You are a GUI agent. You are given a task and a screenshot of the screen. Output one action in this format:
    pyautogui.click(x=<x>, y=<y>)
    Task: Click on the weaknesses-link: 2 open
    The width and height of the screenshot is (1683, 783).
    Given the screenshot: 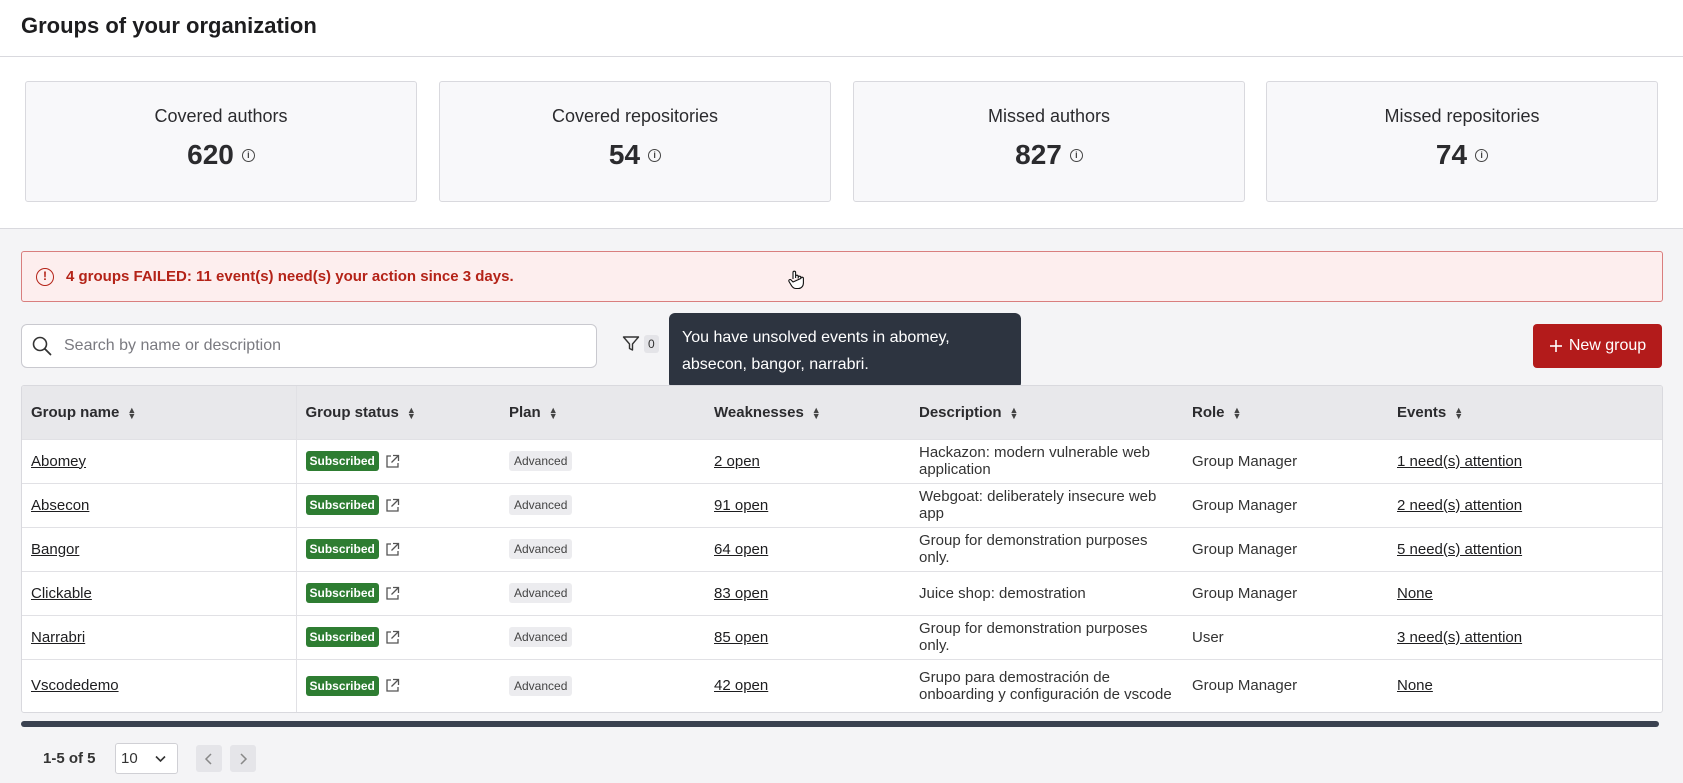 What is the action you would take?
    pyautogui.click(x=737, y=461)
    